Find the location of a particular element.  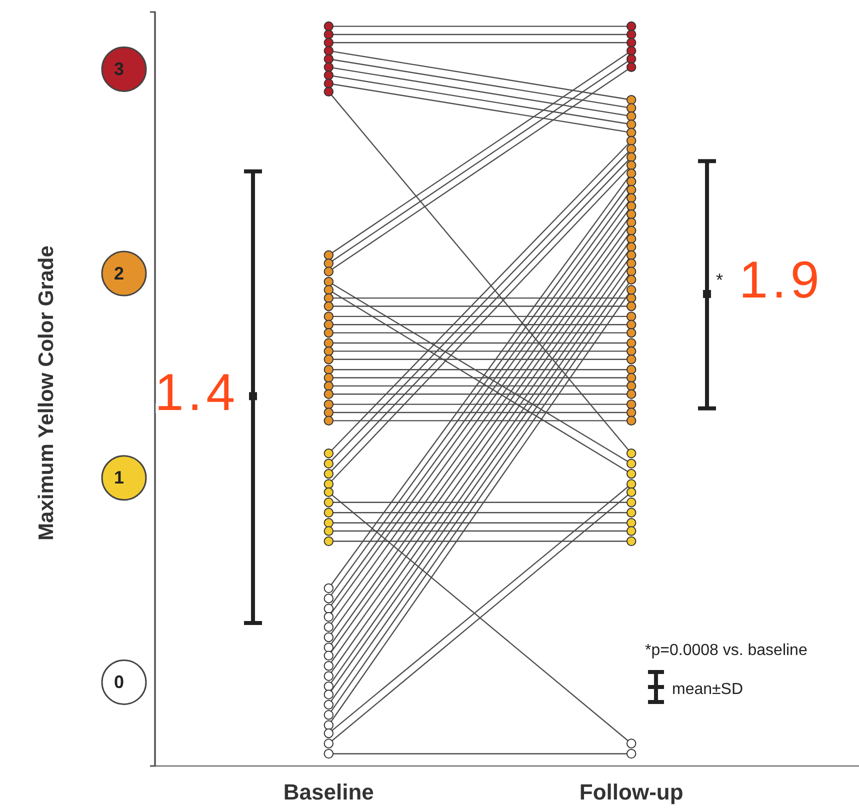

annotation: *p=0.0008 vs. baseline is located at coordinates (726, 650).